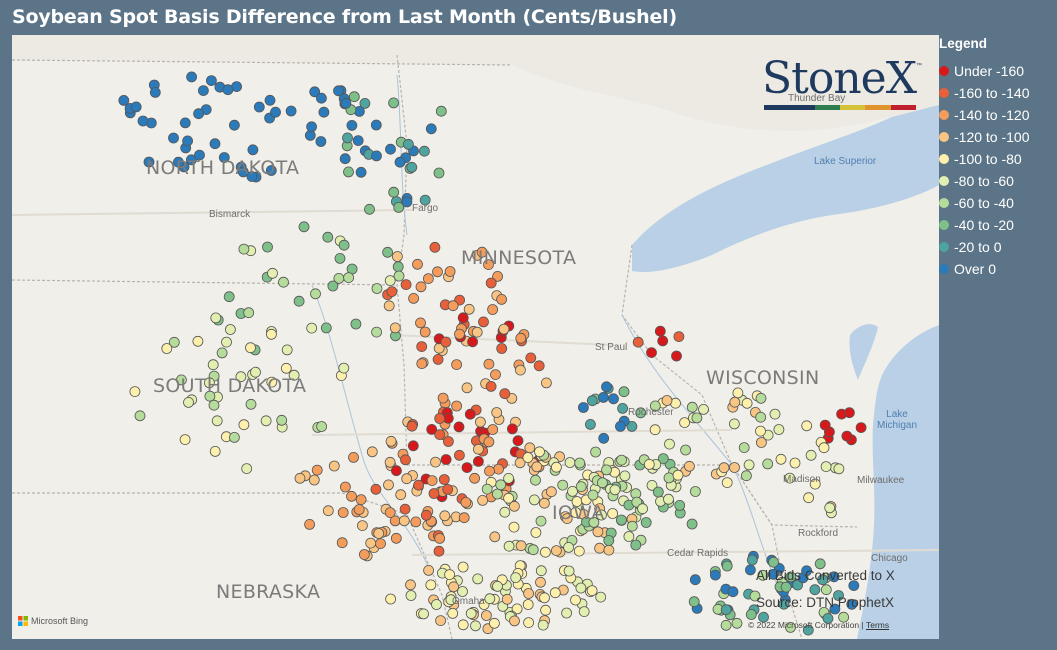 Image resolution: width=1057 pixels, height=650 pixels. I want to click on legend-item: -120 to -100, so click(998, 137).